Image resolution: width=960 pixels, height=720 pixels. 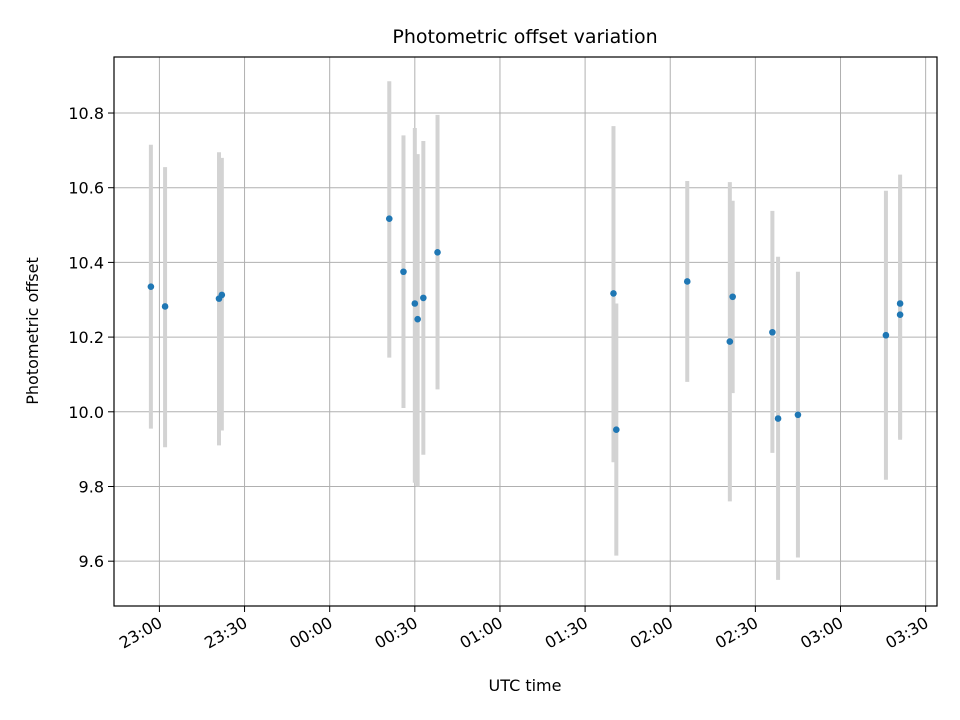 I want to click on y-tick-label: 10.8, so click(x=86, y=113).